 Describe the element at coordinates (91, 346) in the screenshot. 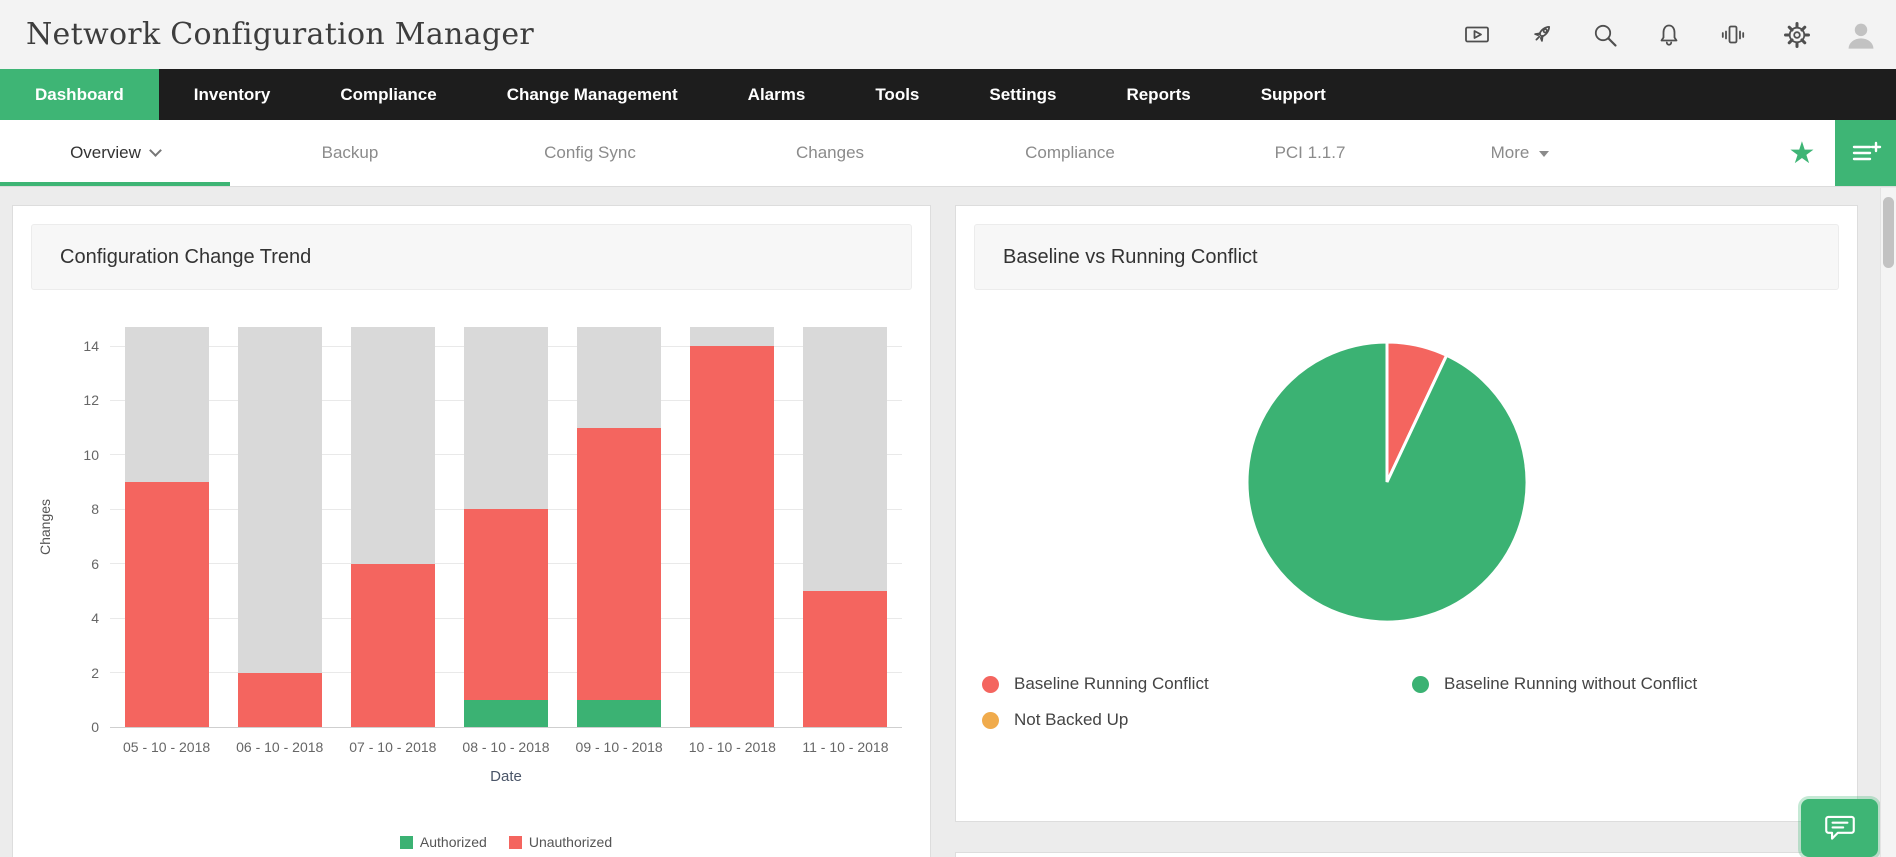

I see `y-axis-tick-label: 14` at that location.